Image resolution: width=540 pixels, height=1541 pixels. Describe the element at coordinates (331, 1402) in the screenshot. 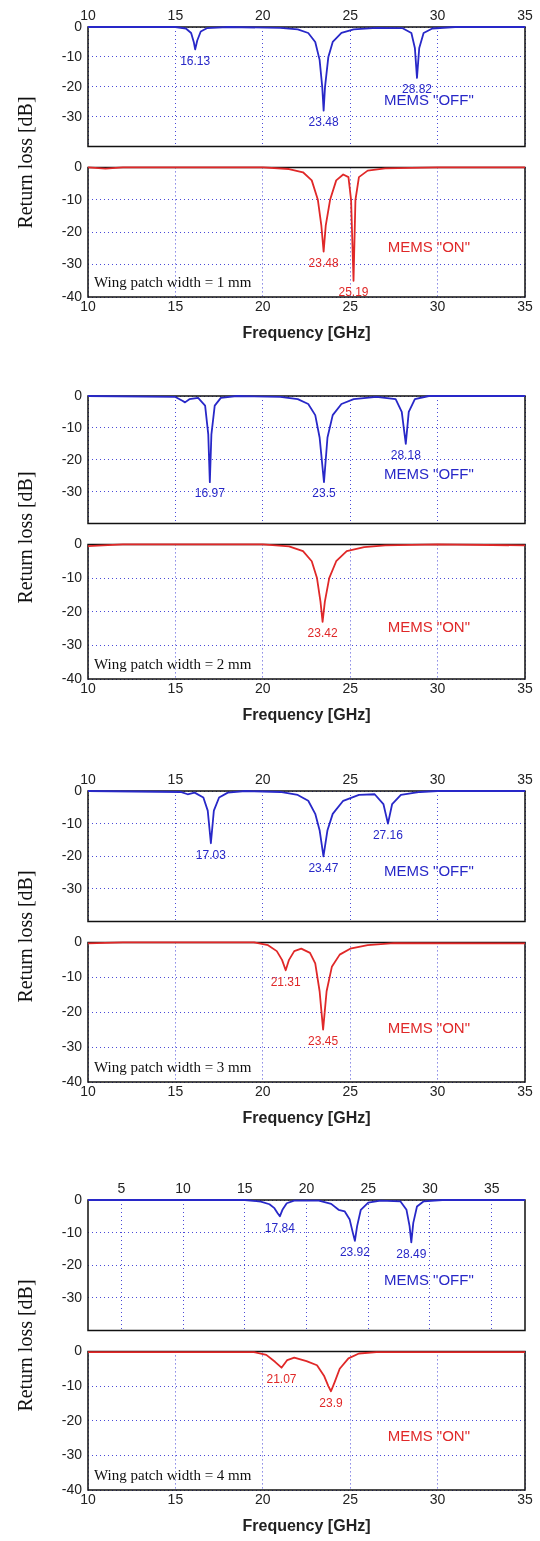

I see `annotation: 23.9` at that location.